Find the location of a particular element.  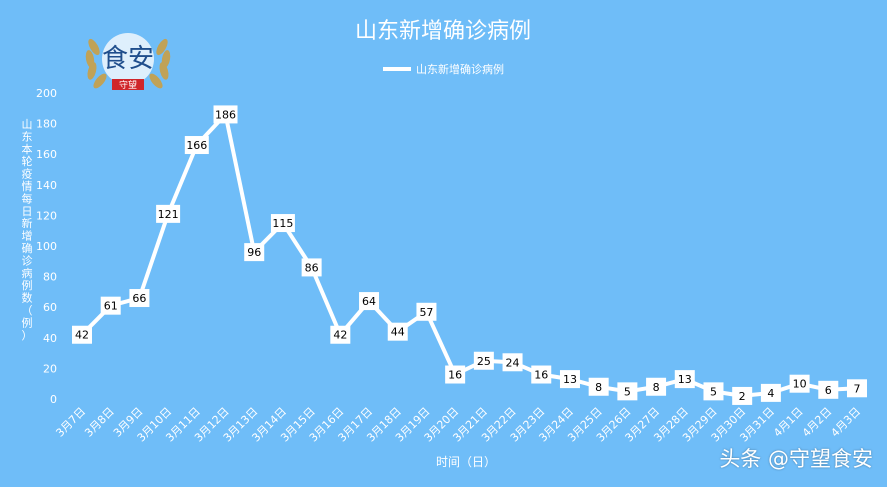

y-axis: 0 20 40 60 80 100 120 140 160 180 200 is located at coordinates (46, 246).